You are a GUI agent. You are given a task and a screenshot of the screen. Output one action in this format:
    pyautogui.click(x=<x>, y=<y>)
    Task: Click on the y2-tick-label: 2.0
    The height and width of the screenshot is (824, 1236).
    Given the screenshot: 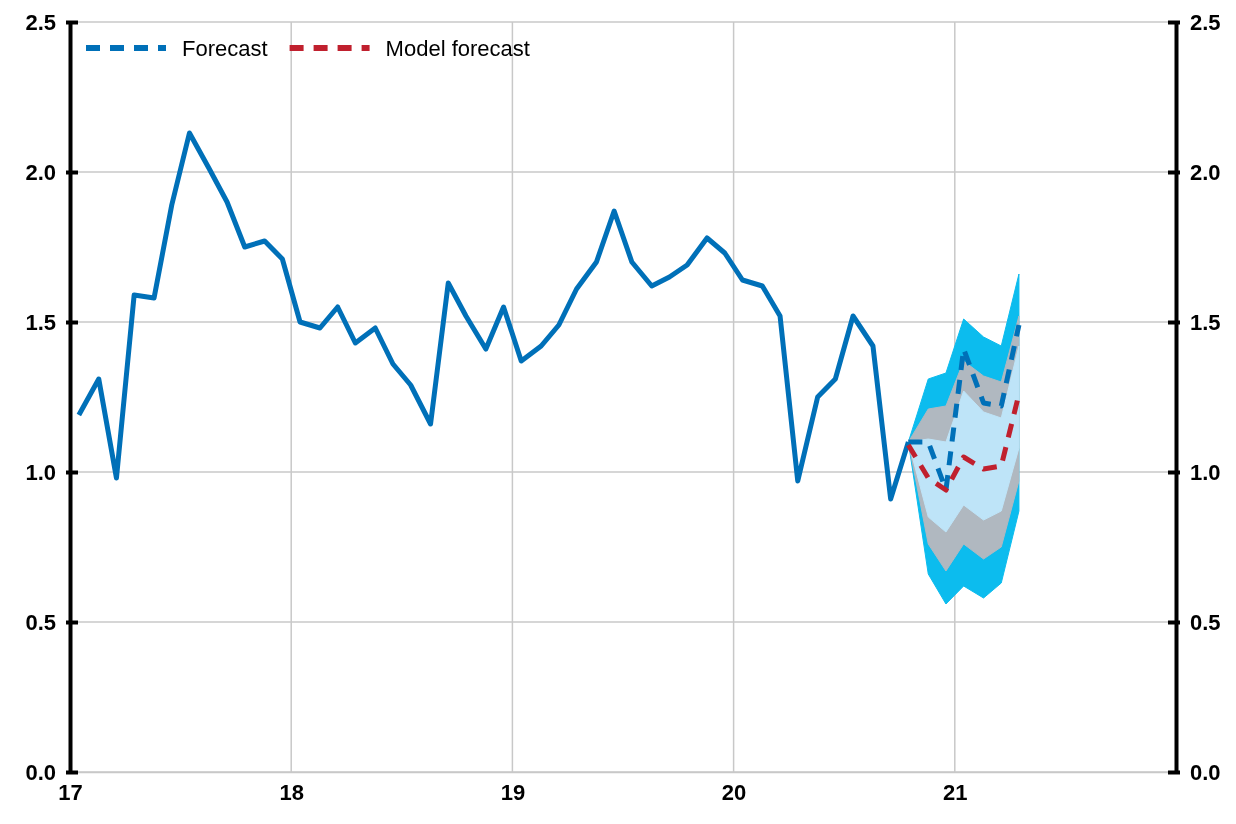 What is the action you would take?
    pyautogui.click(x=1205, y=172)
    